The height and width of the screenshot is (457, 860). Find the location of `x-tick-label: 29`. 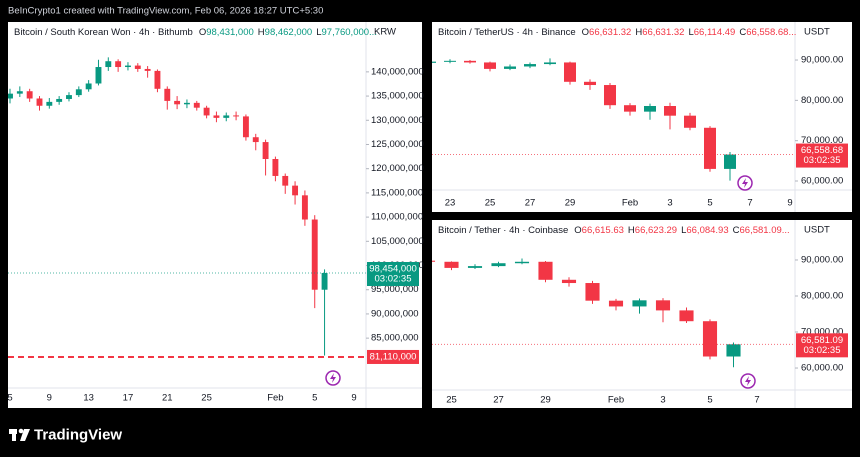

x-tick-label: 29 is located at coordinates (570, 203).